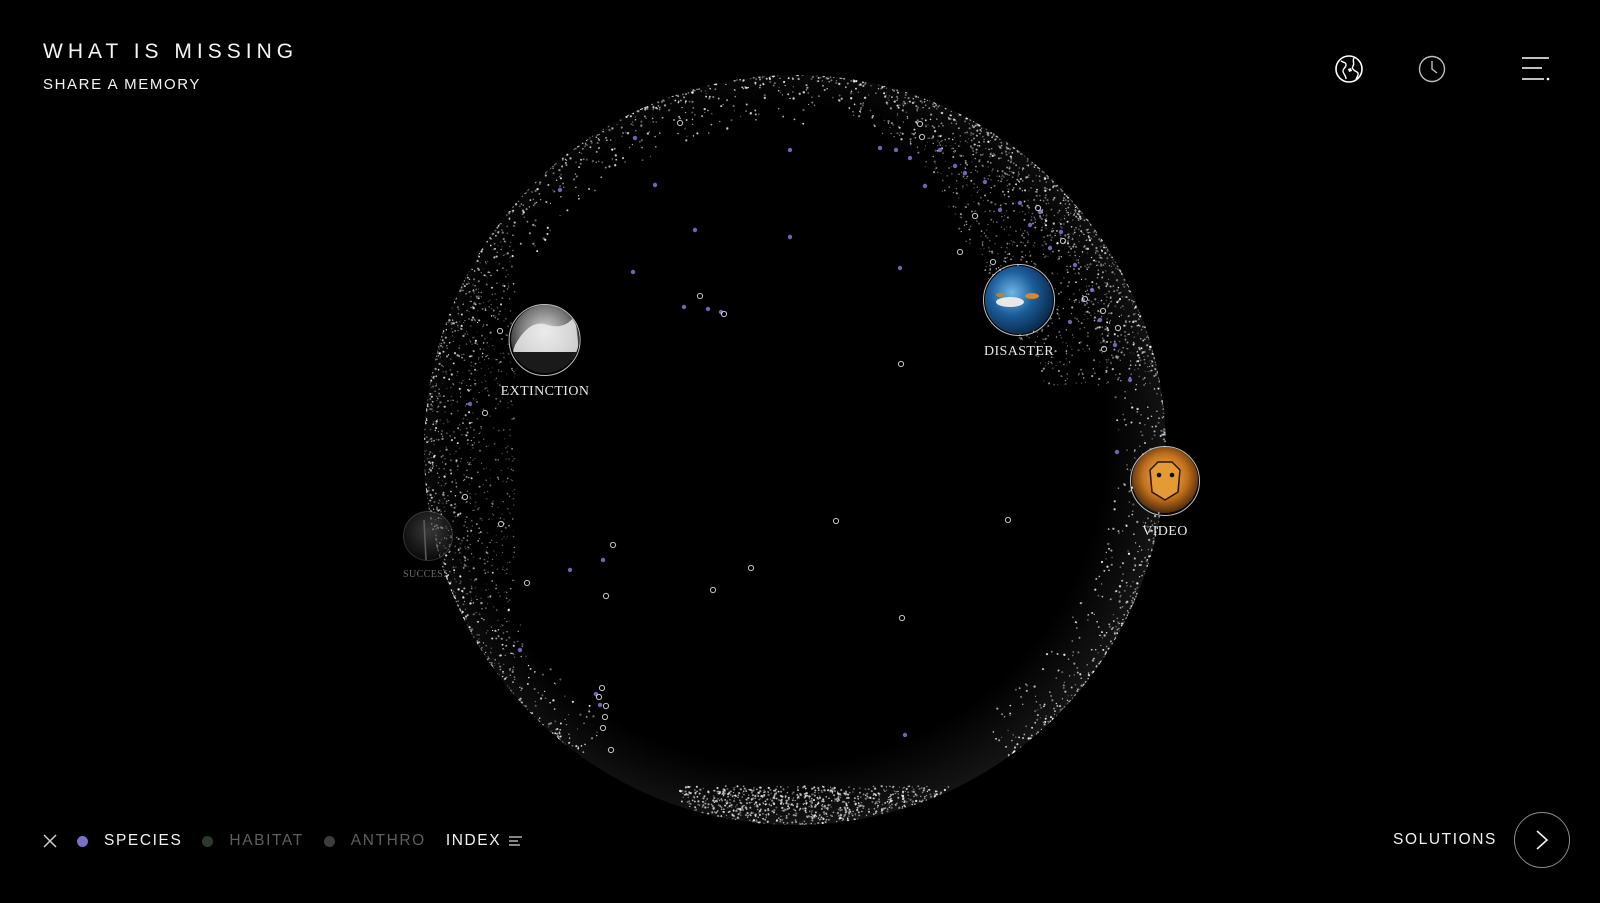 This screenshot has height=903, width=1600. I want to click on hotspot-extinction: EXTINCTION, so click(545, 352).